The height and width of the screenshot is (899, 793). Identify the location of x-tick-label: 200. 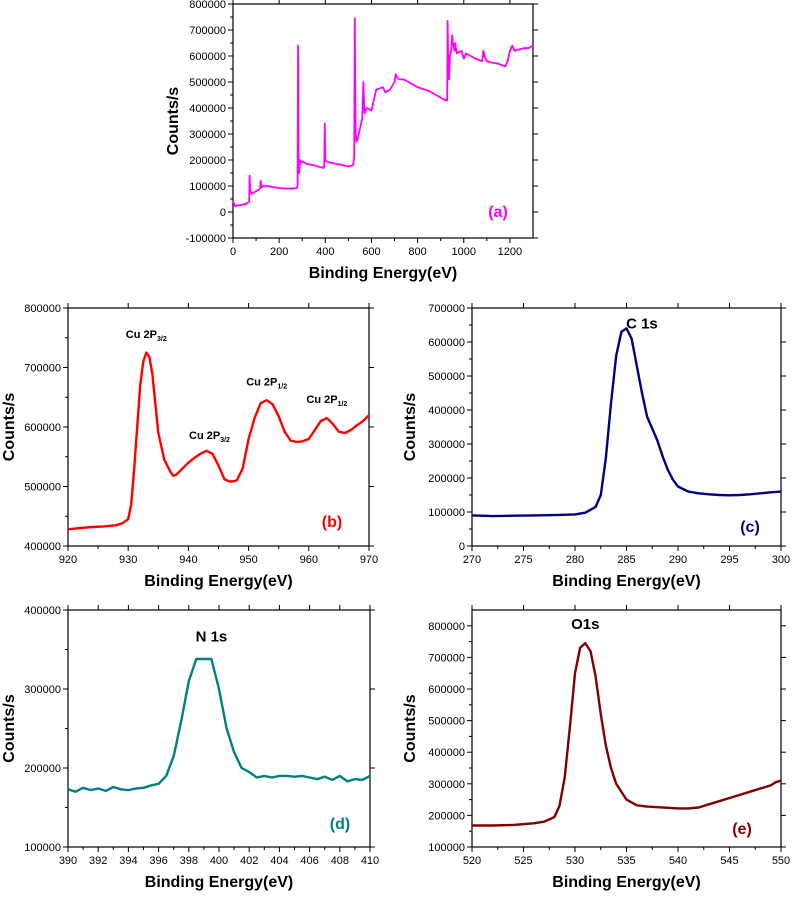
(279, 252).